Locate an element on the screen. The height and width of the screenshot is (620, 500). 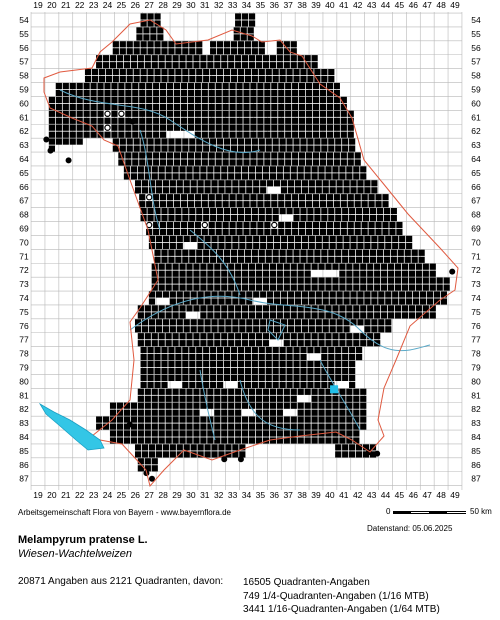
y-axis-label-right: 86 is located at coordinates (476, 465).